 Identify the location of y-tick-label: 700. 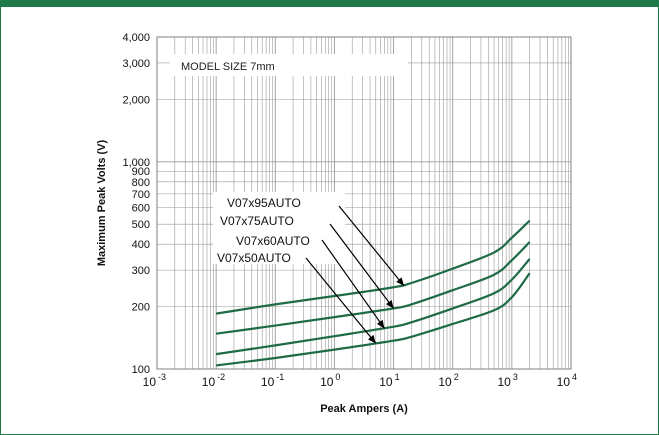
(141, 195).